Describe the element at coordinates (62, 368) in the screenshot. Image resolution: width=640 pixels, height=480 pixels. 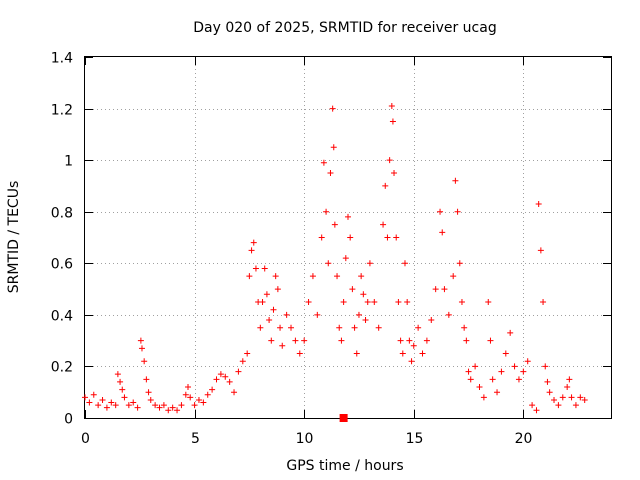
I see `y-tick-label: 0.2` at that location.